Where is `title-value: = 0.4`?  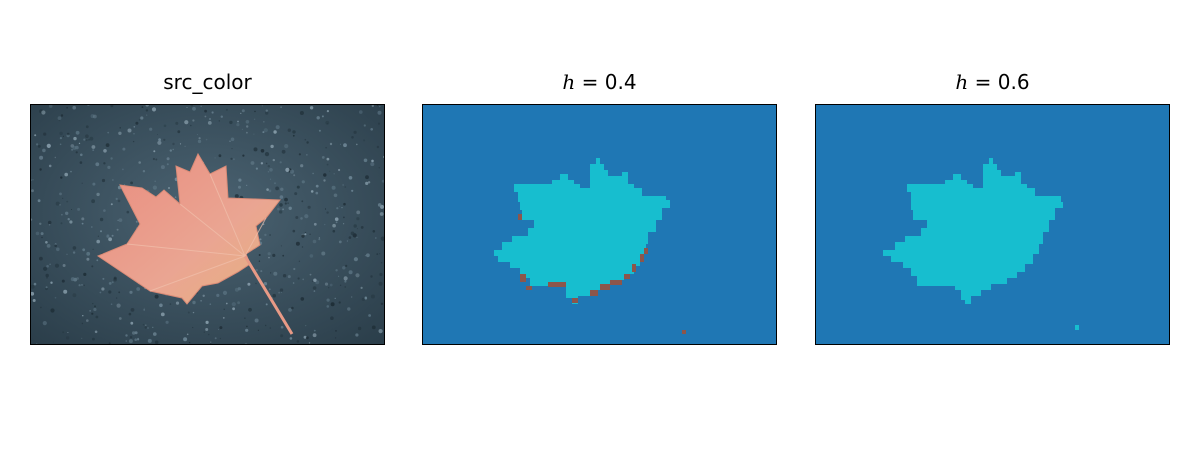
title-value: = 0.4 is located at coordinates (606, 82).